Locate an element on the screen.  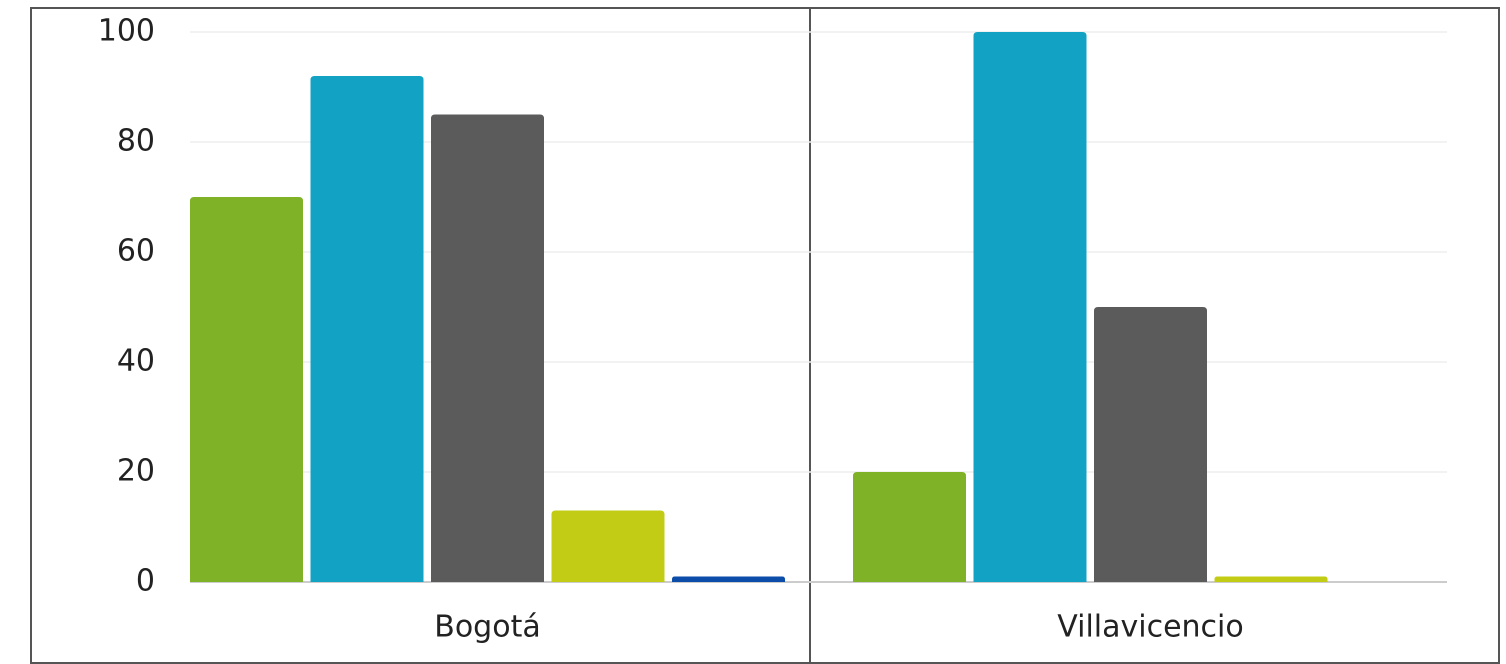
y-tick-label: 60 is located at coordinates (136, 251).